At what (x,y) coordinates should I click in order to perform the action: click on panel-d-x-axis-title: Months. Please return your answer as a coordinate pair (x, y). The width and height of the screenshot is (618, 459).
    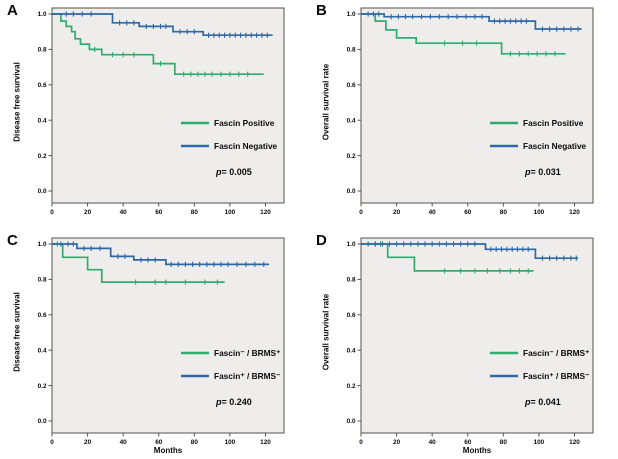
    Looking at the image, I should click on (477, 450).